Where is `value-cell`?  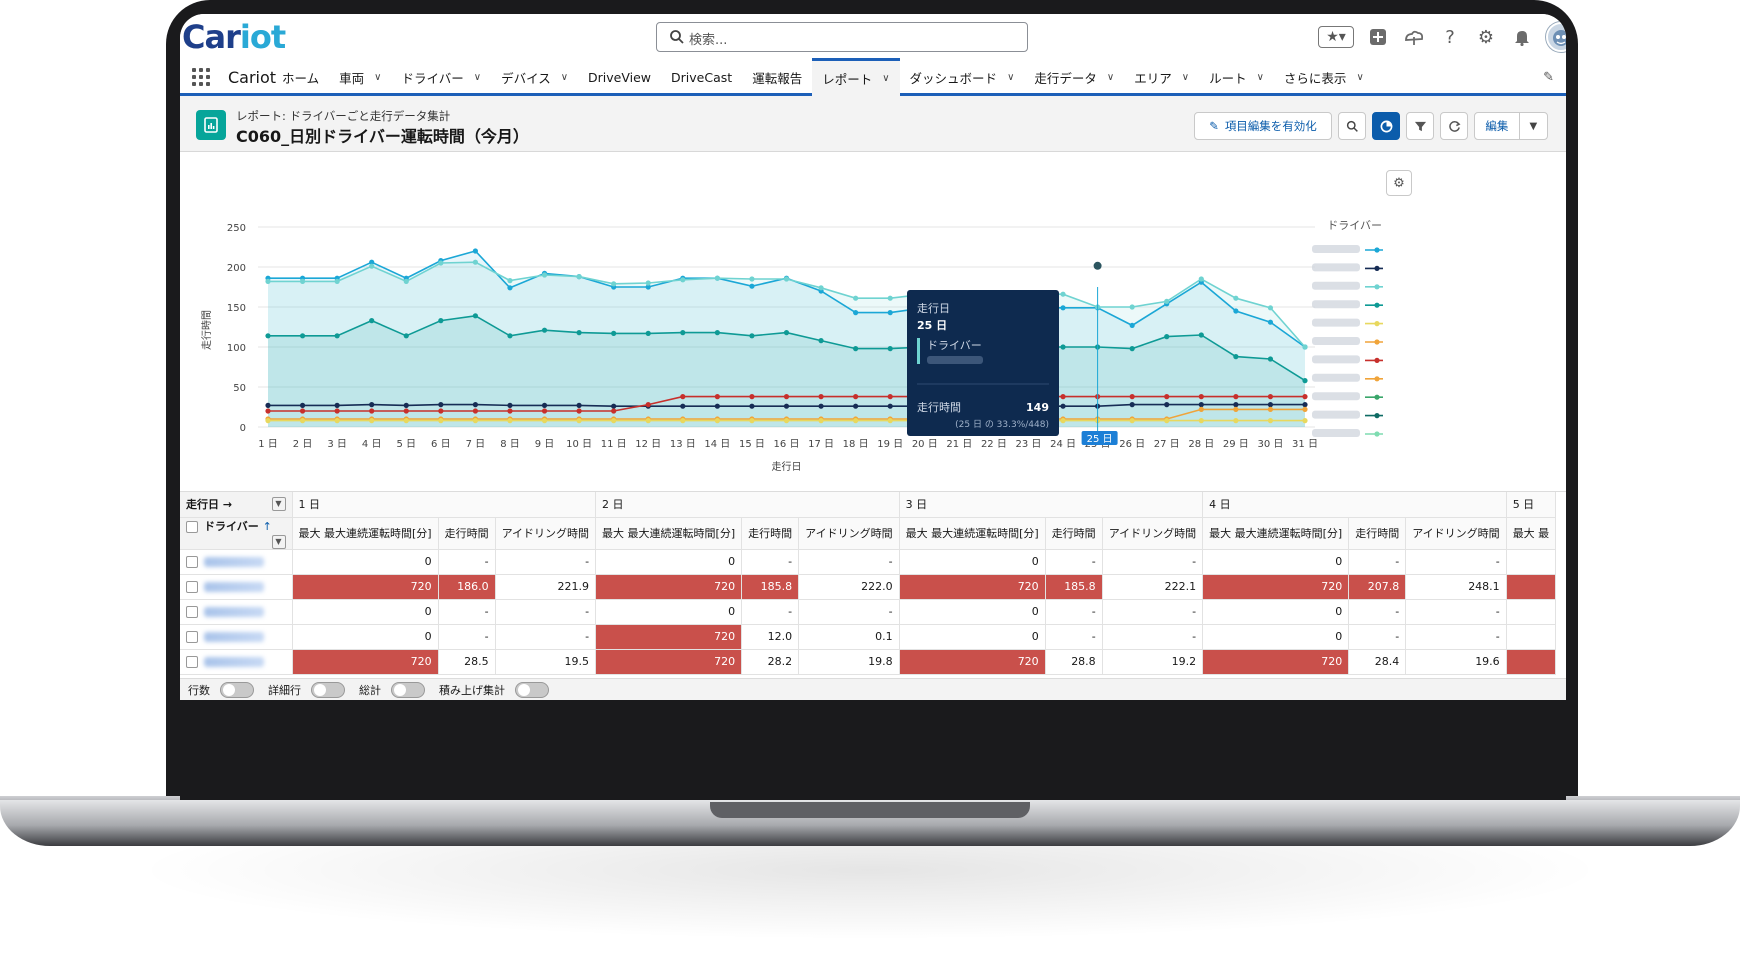
value-cell is located at coordinates (1531, 612).